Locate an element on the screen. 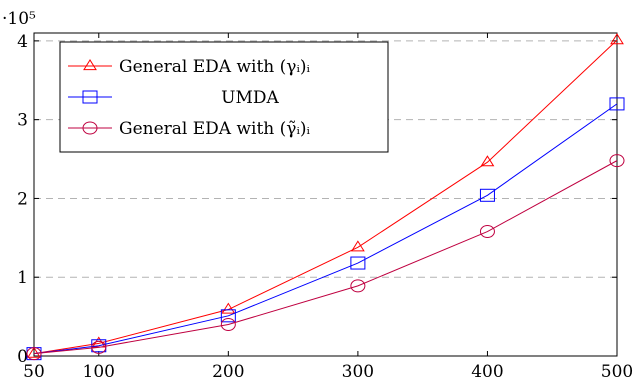 The height and width of the screenshot is (387, 634). legend-label: General EDA with (γ̃ᵢ)ᵢ is located at coordinates (214, 129).